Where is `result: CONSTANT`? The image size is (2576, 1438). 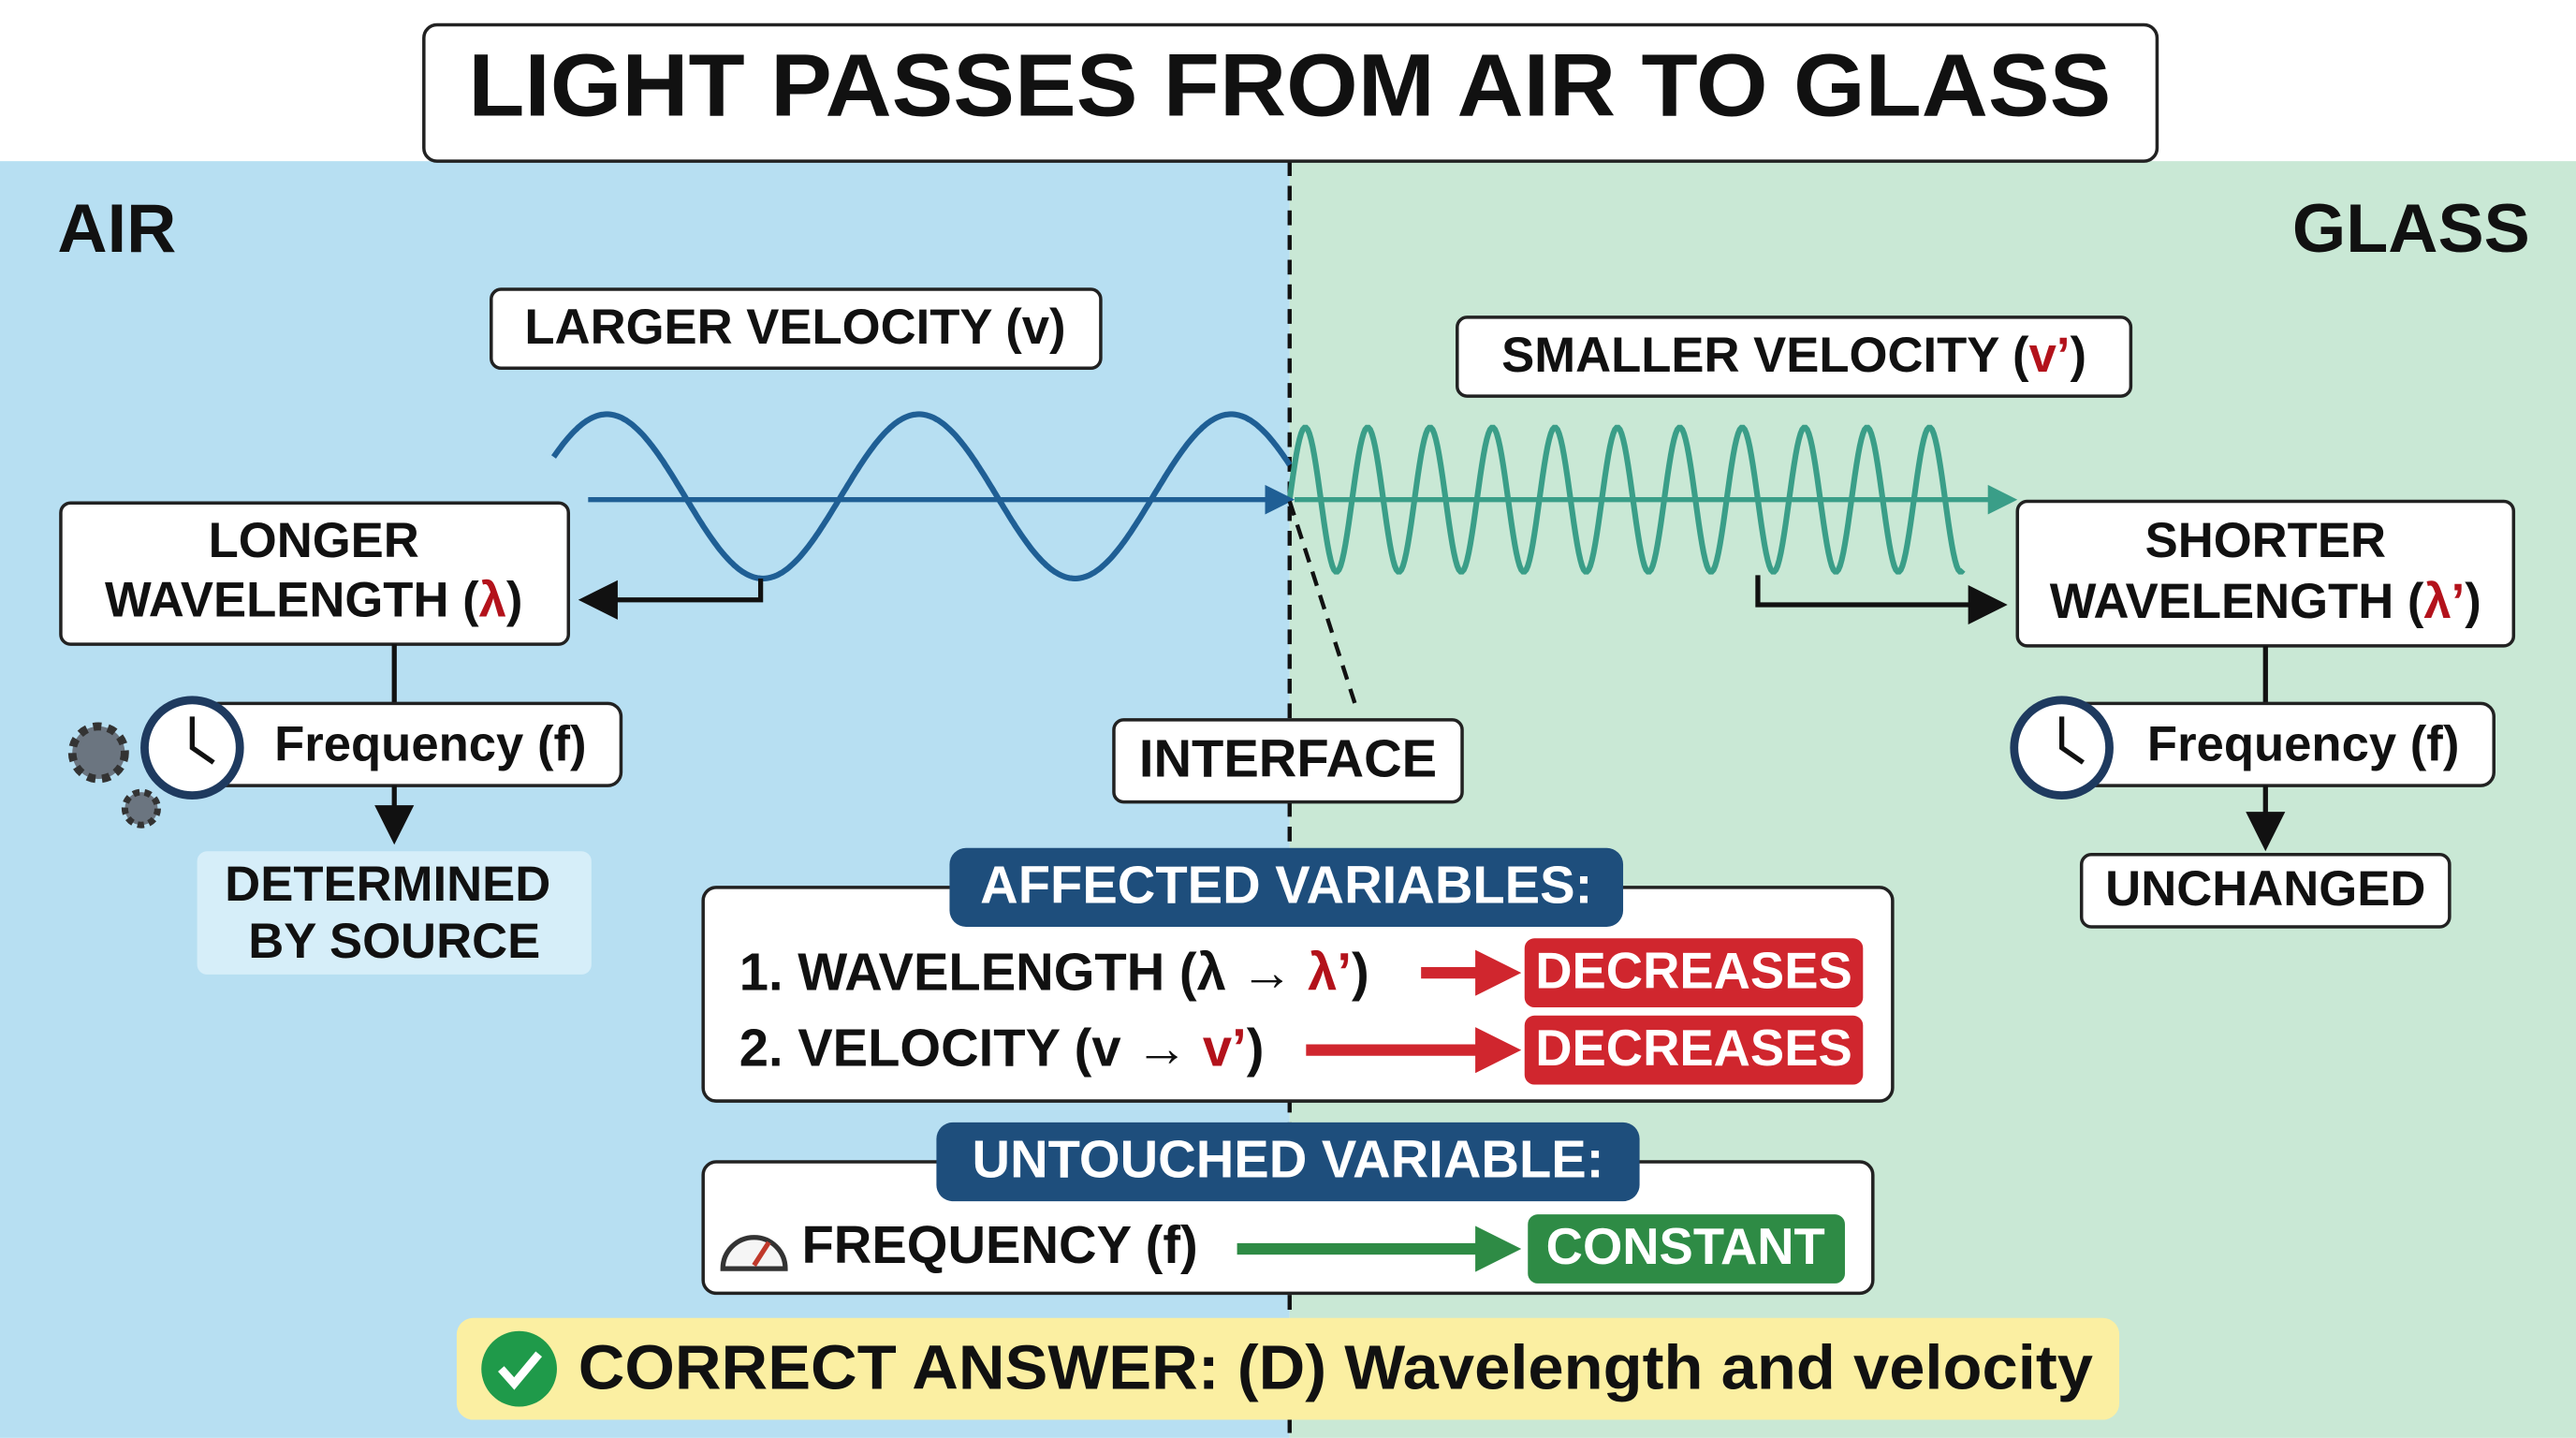
result: CONSTANT is located at coordinates (1685, 1246).